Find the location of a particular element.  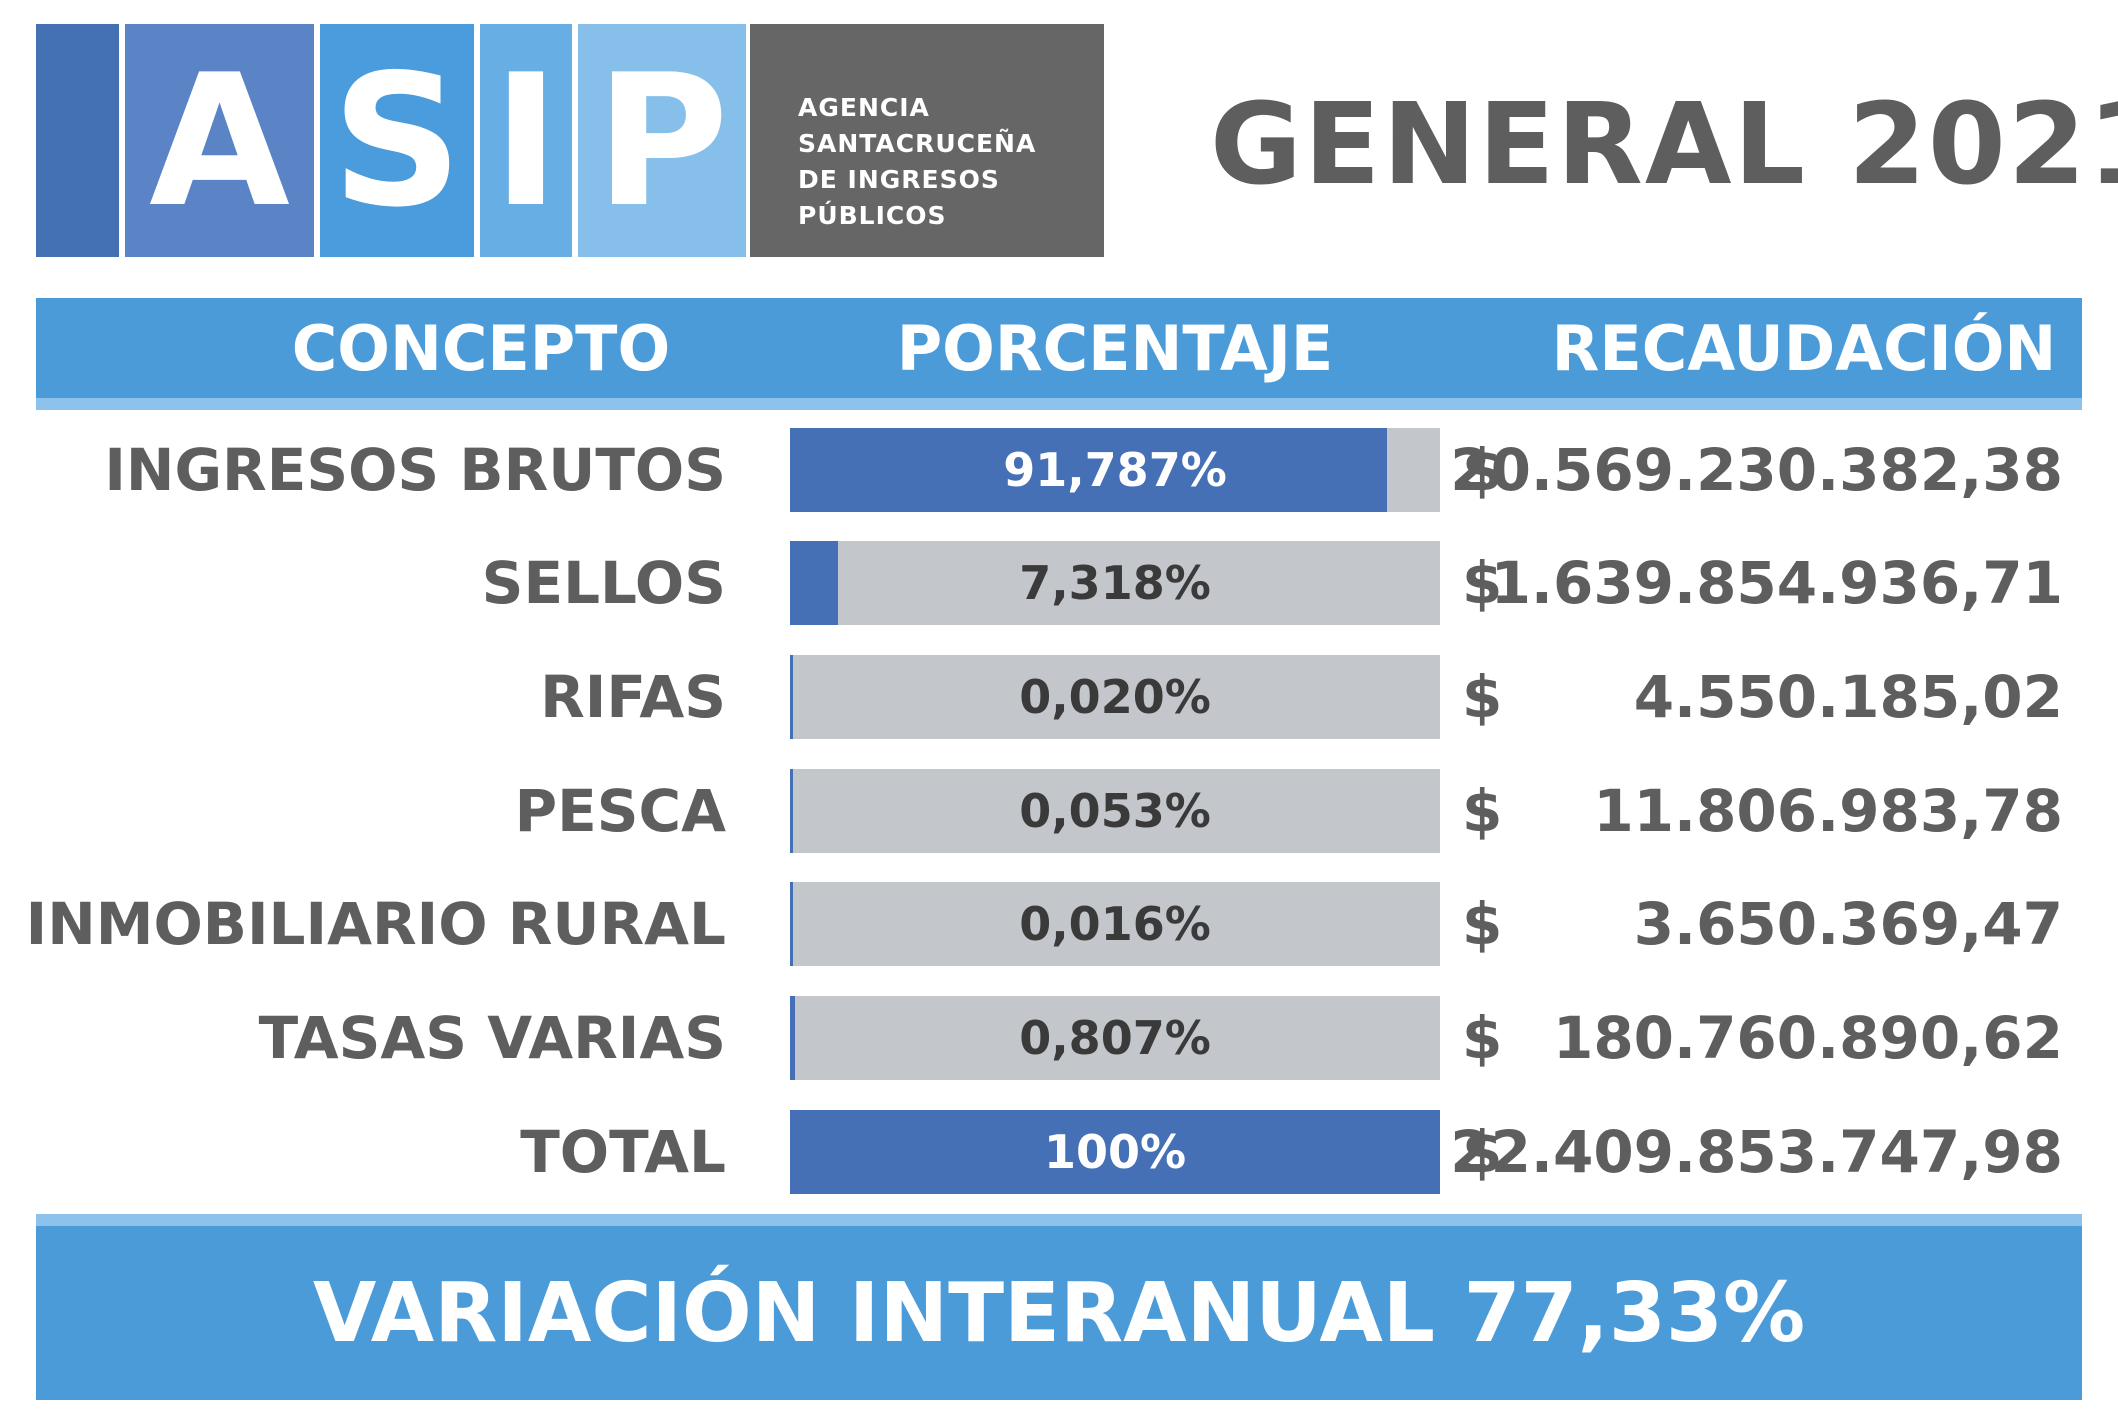

header-collection: RECAUDACIÓN is located at coordinates (1804, 348).